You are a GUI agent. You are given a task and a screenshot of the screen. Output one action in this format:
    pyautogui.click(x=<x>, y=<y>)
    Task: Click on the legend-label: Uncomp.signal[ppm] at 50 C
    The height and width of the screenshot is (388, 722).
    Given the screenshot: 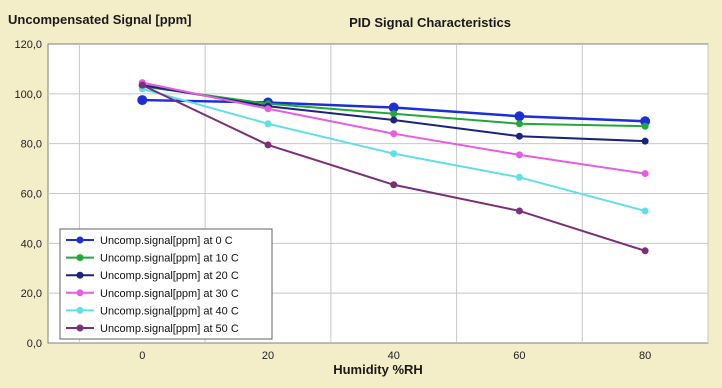 What is the action you would take?
    pyautogui.click(x=169, y=329)
    